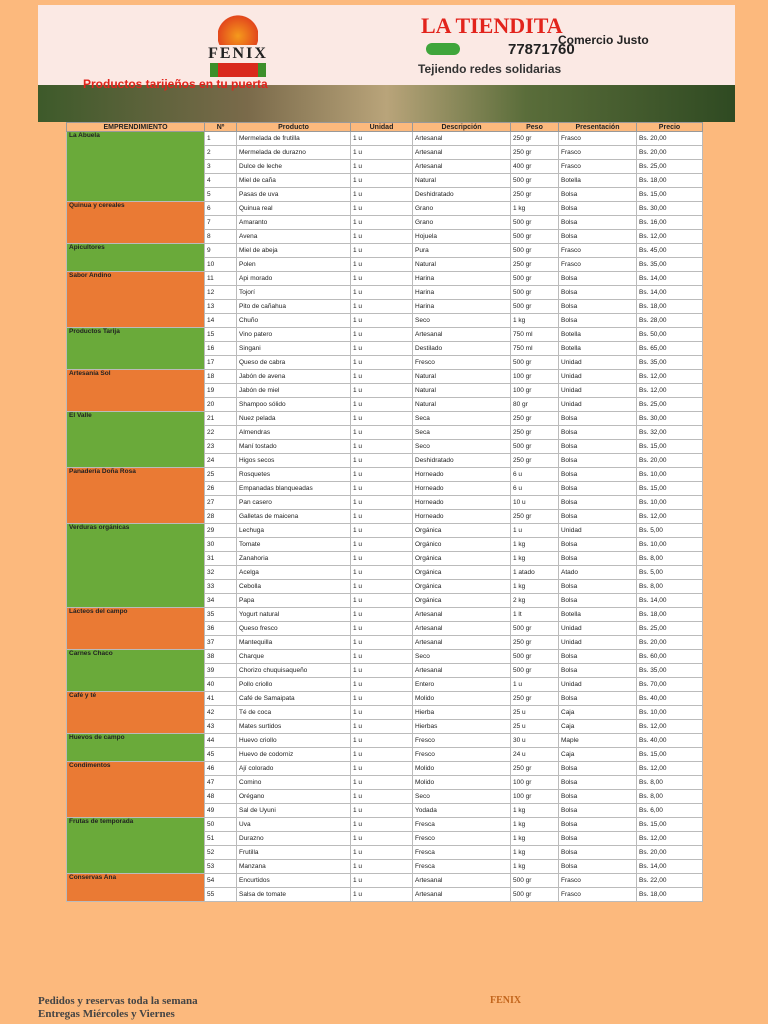  Describe the element at coordinates (135, 747) in the screenshot. I see `group-cell: Huevos de campo` at that location.